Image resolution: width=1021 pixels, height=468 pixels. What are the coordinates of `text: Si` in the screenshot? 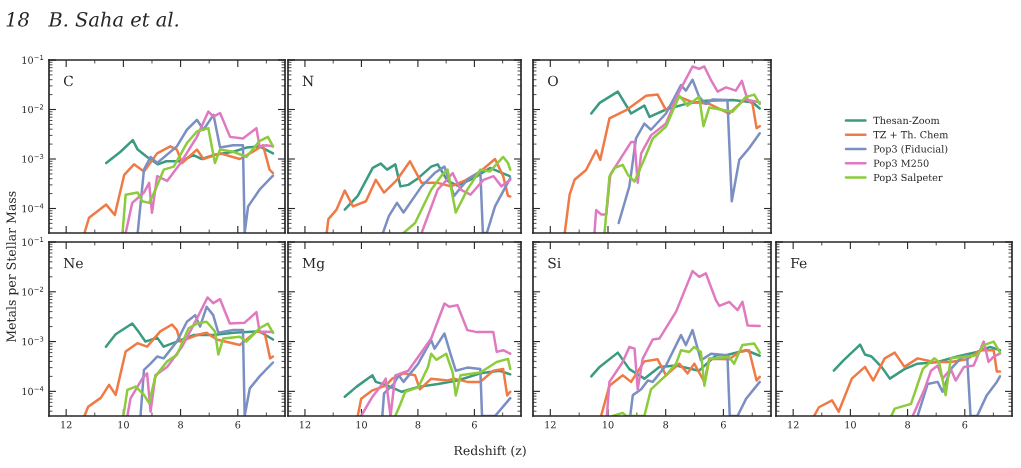 It's located at (554, 263).